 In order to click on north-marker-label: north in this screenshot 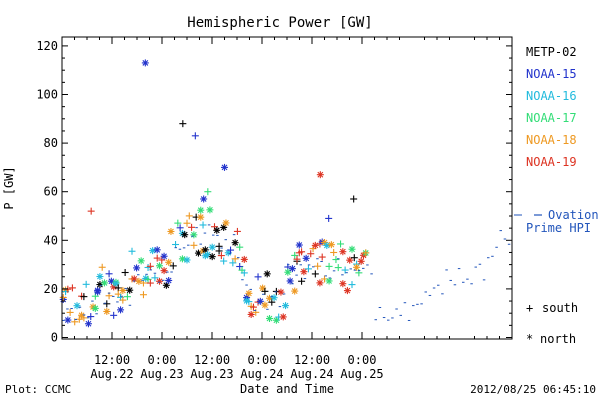, I will do `click(558, 339)`.